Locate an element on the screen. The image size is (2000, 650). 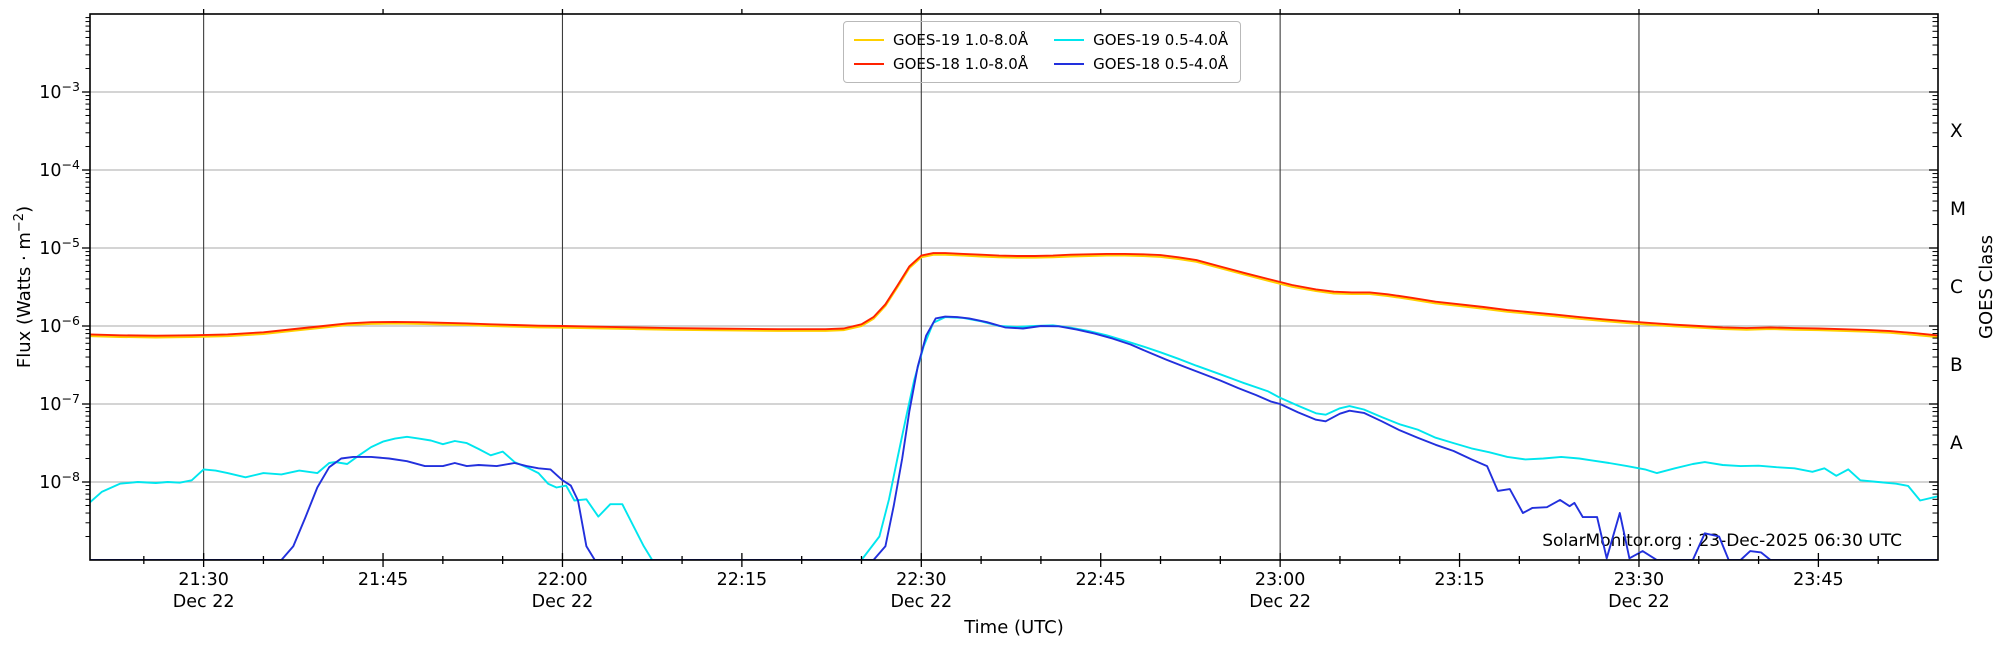
x-tick-label: 22:45 is located at coordinates (1100, 580).